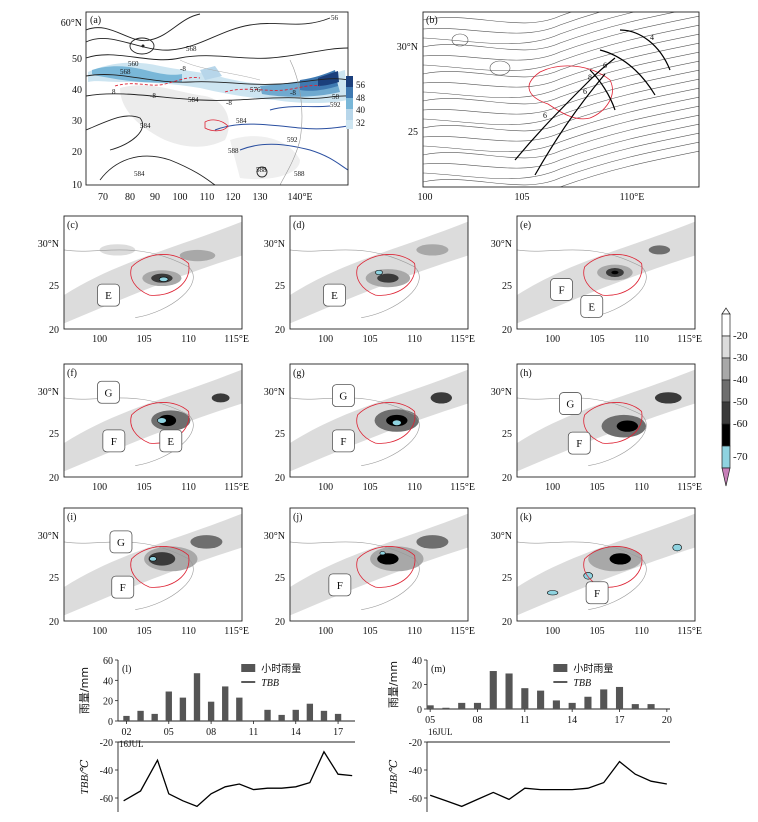 The height and width of the screenshot is (822, 758). What do you see at coordinates (131, 744) in the screenshot?
I see `x-date-label: 16JUL` at bounding box center [131, 744].